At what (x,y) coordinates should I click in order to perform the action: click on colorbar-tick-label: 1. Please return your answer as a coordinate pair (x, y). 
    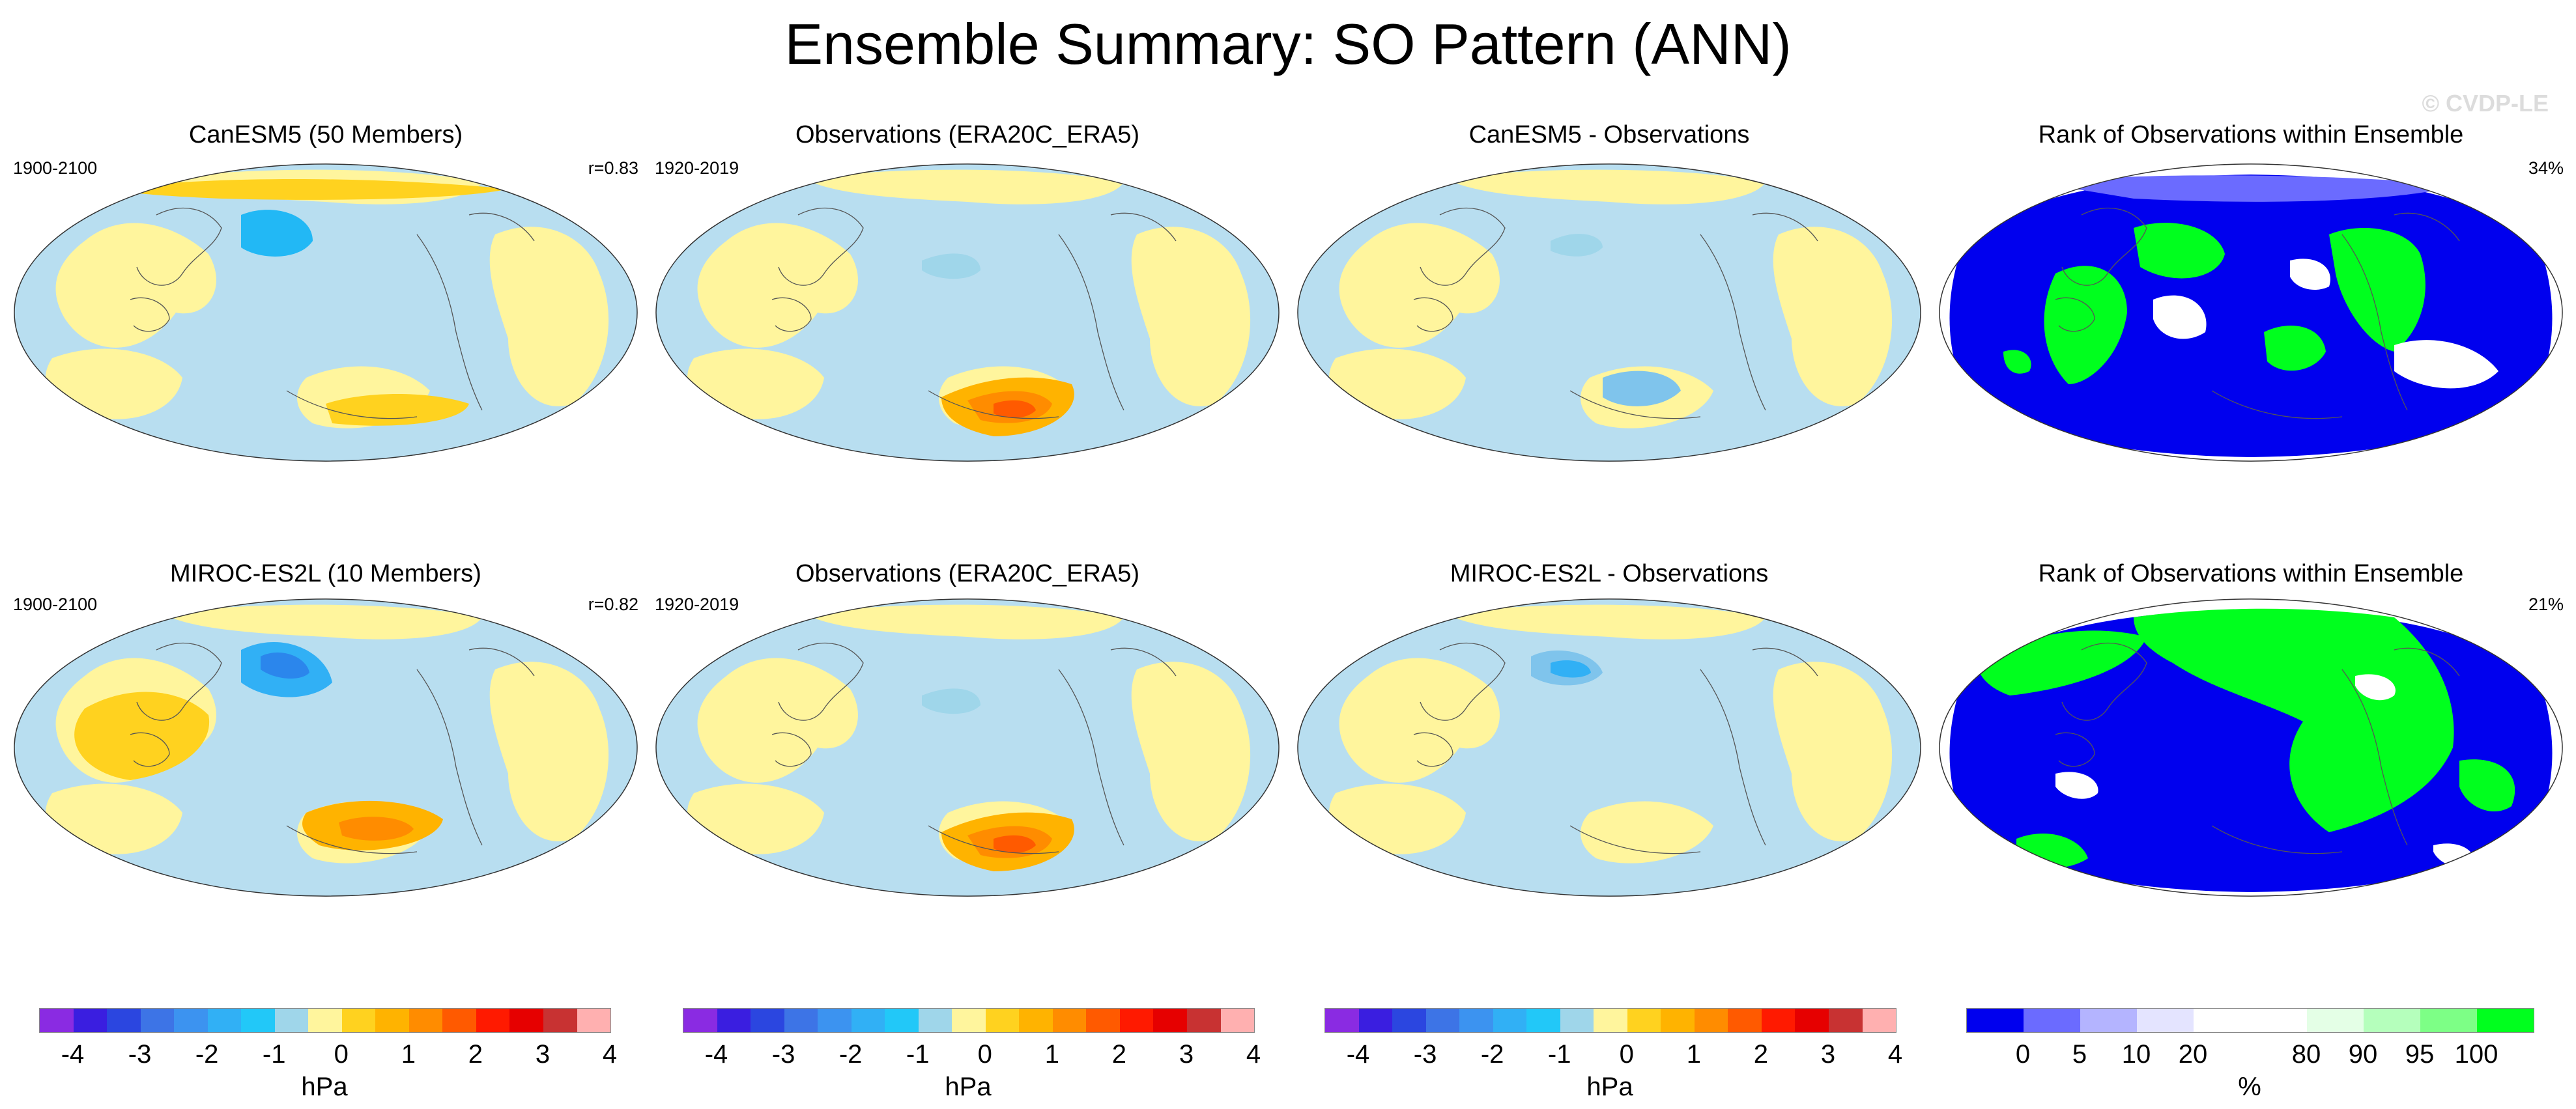
    Looking at the image, I should click on (408, 1054).